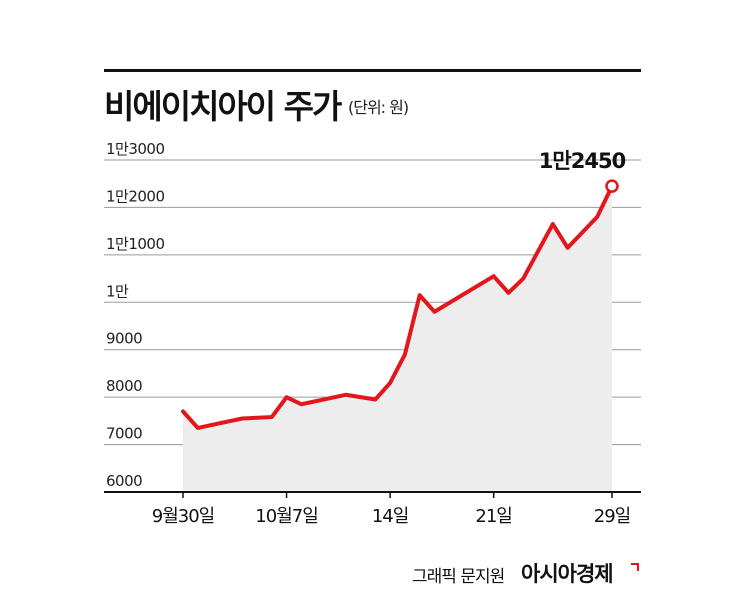 The height and width of the screenshot is (596, 745). Describe the element at coordinates (135, 196) in the screenshot. I see `y-tick-label: 1만2000` at that location.